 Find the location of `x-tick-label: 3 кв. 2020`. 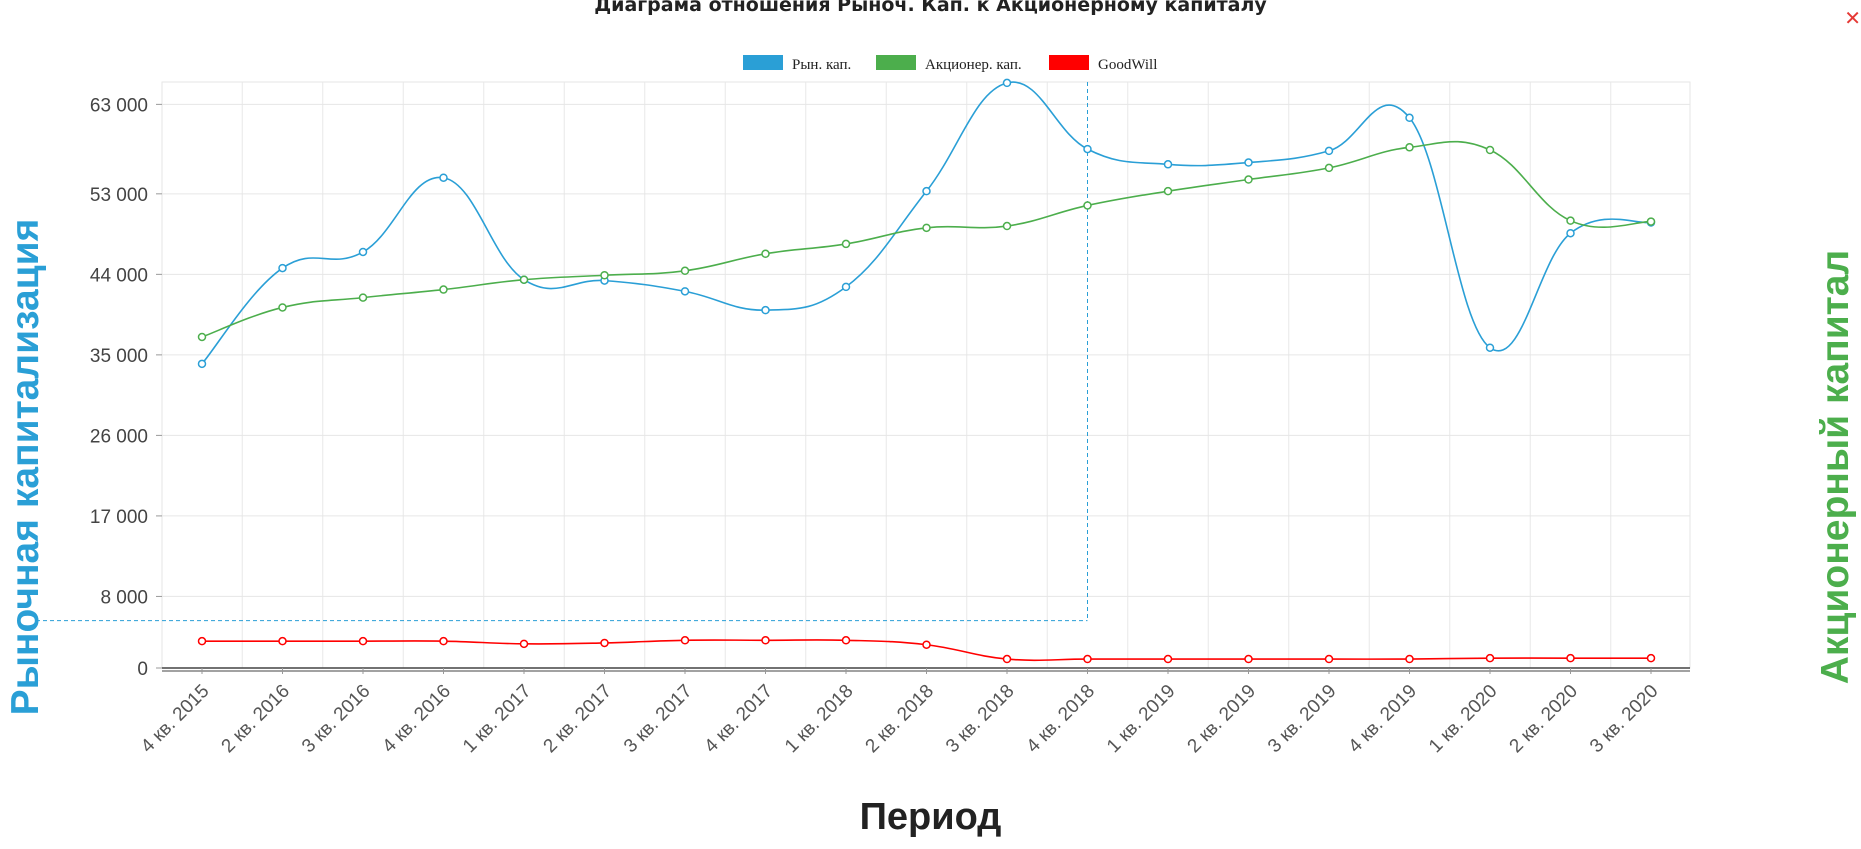

x-tick-label: 3 кв. 2020 is located at coordinates (1624, 719).